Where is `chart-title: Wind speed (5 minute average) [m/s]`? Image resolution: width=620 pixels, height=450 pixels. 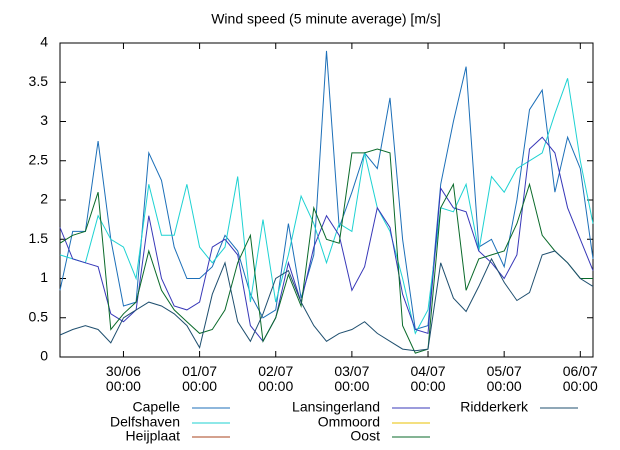 chart-title: Wind speed (5 minute average) [m/s] is located at coordinates (326, 19).